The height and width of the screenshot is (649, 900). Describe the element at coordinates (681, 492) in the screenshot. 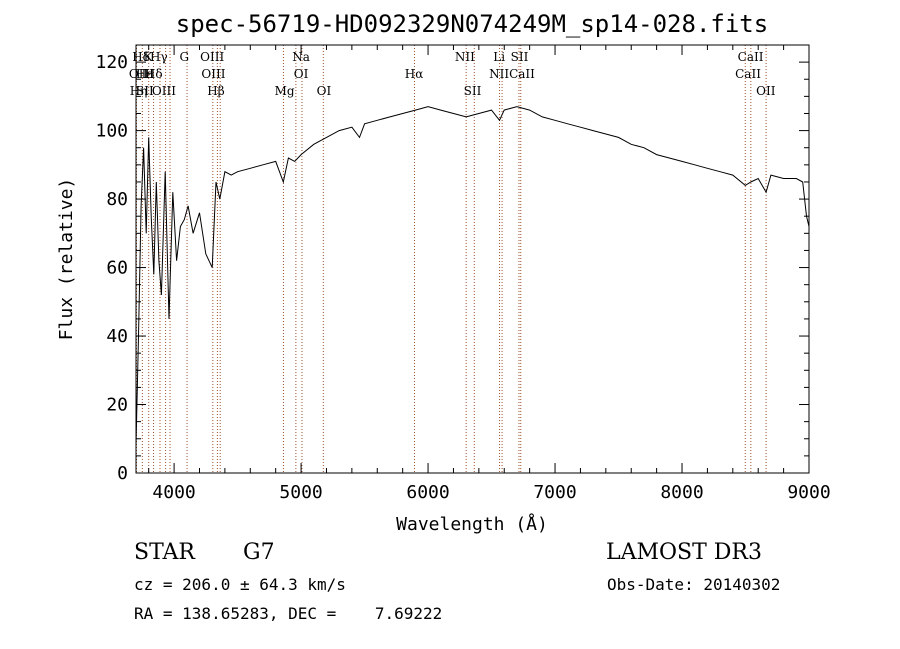

I see `x-tick-label: 8000` at that location.